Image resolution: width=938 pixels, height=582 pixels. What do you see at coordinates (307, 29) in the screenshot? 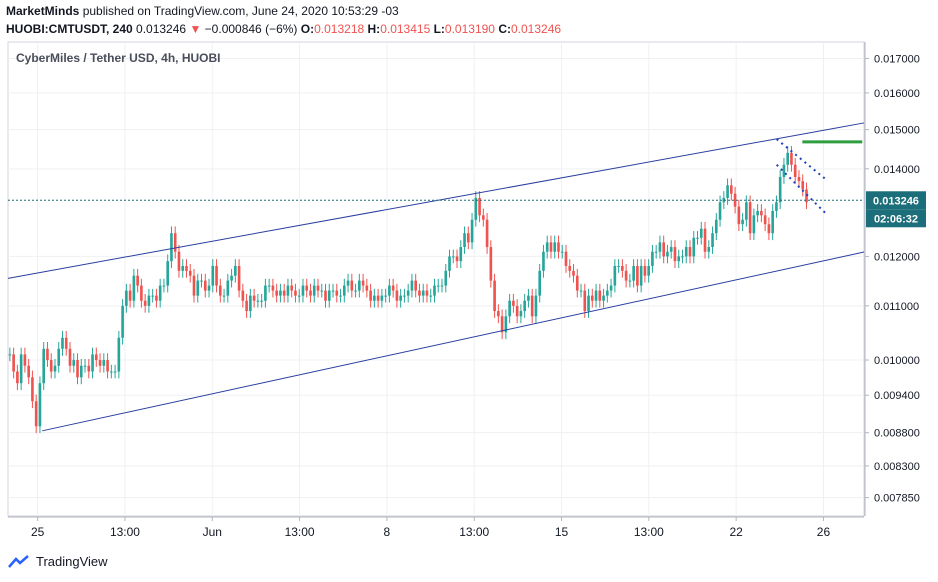
I see `open-label: O:` at bounding box center [307, 29].